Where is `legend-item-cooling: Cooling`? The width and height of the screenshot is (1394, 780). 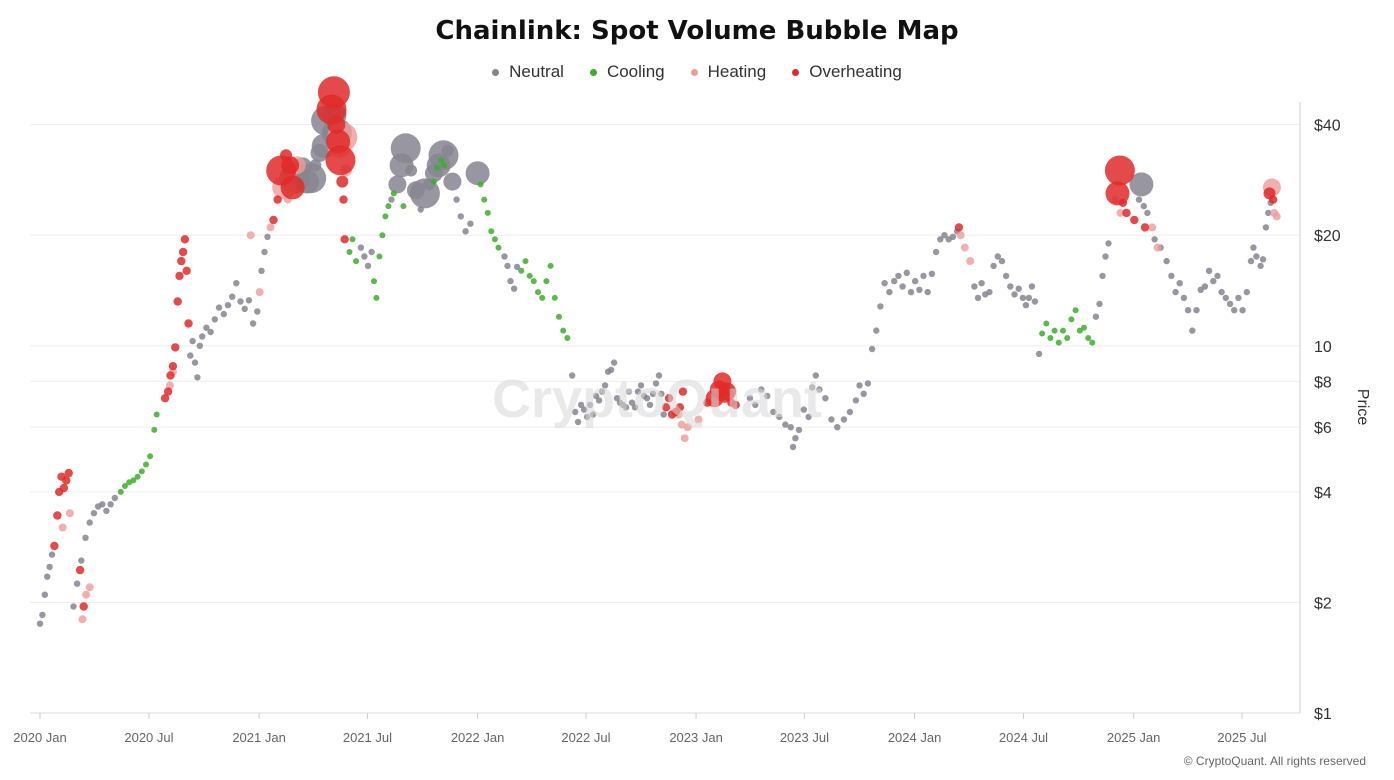
legend-item-cooling: Cooling is located at coordinates (627, 72).